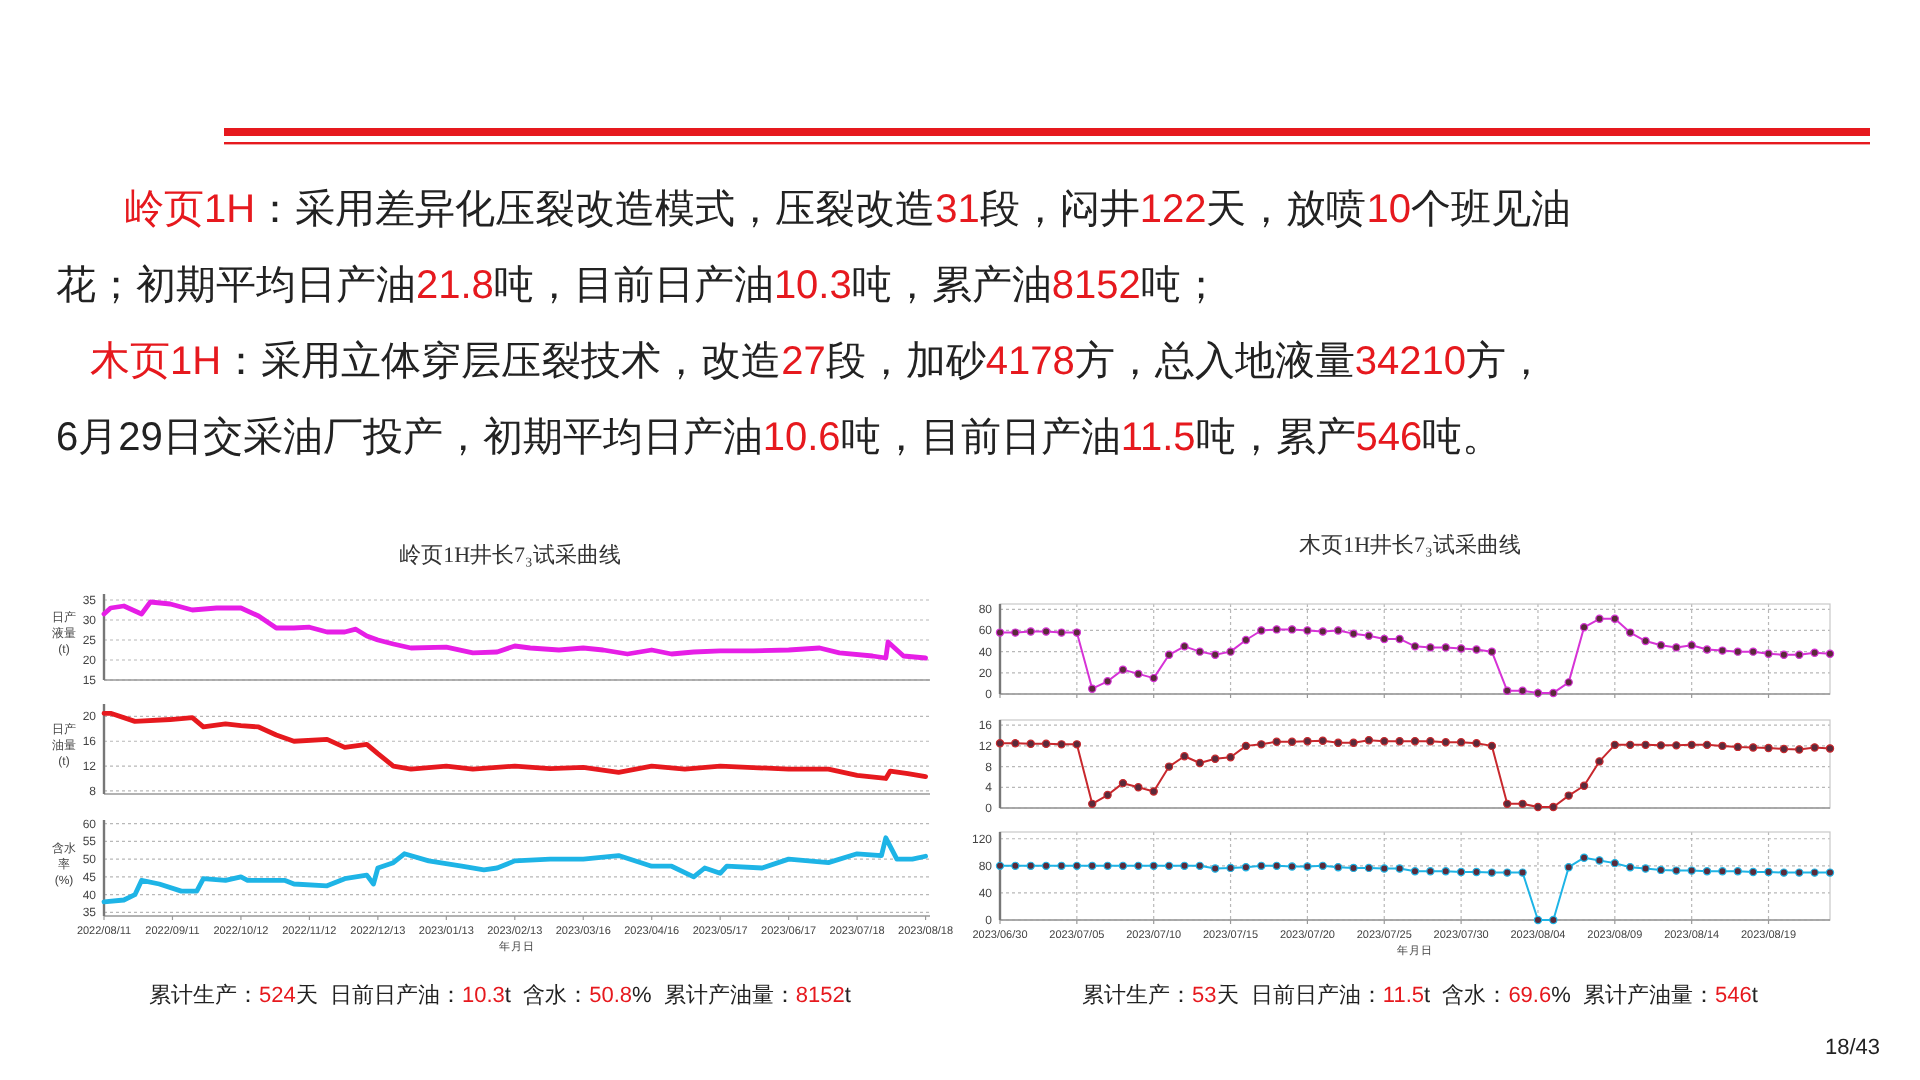  I want to click on chart-title: 木页1H井长7₃试采曲线, so click(1410, 545).